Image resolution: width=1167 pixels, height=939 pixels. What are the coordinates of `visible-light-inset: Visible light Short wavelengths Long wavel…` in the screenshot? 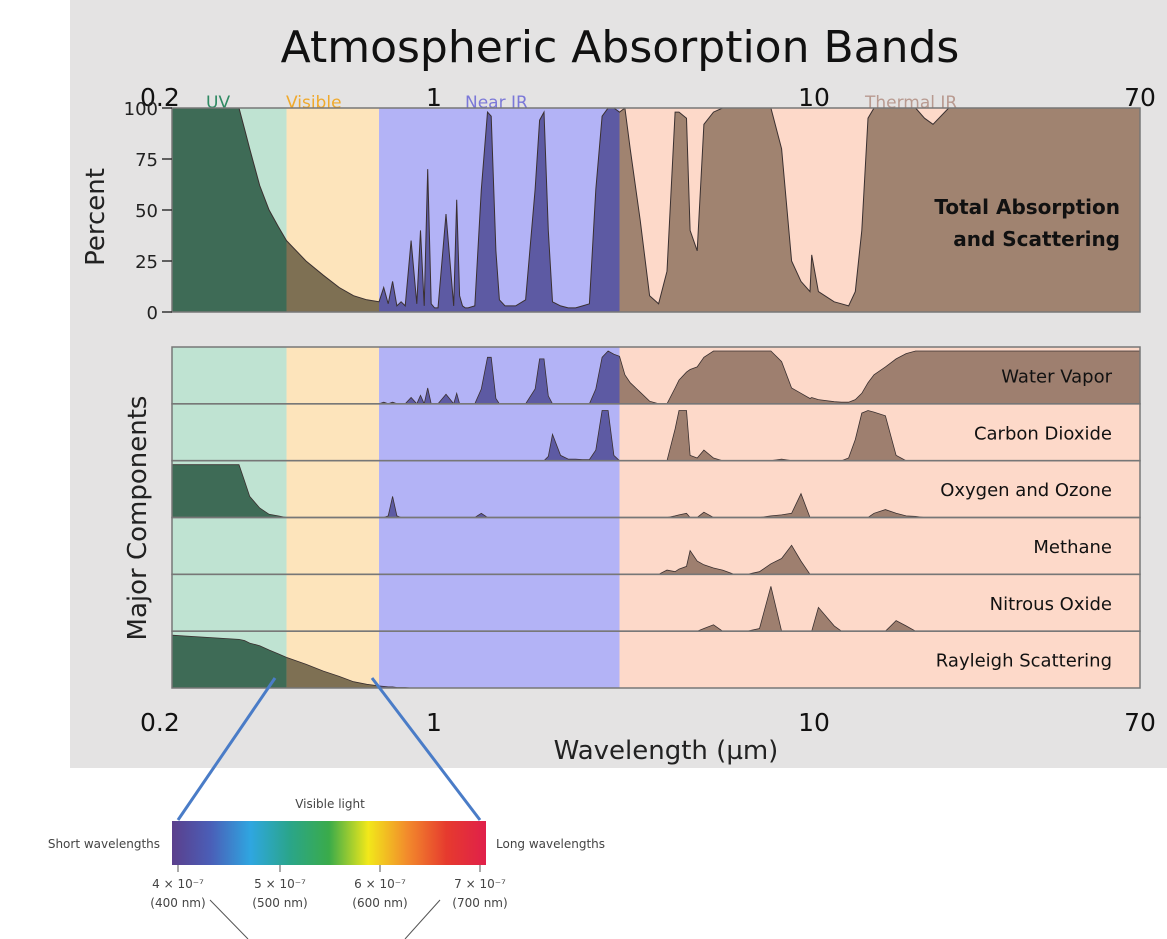 It's located at (326, 808).